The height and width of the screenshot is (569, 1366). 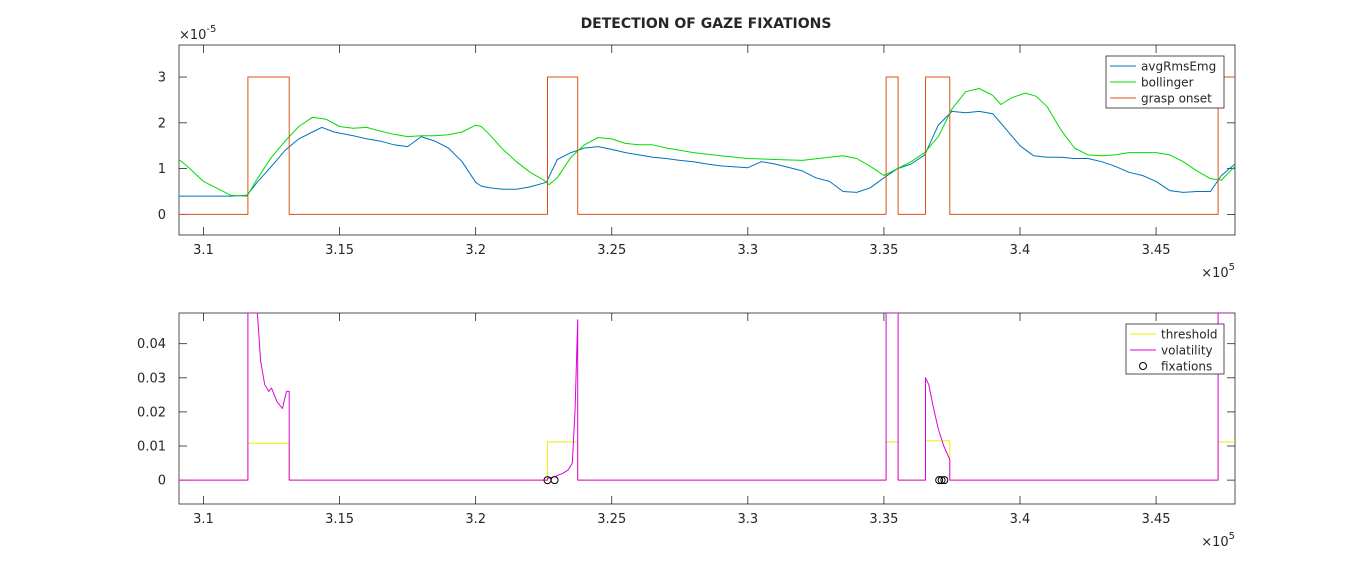 What do you see at coordinates (1187, 351) in the screenshot?
I see `legend-label: volatility` at bounding box center [1187, 351].